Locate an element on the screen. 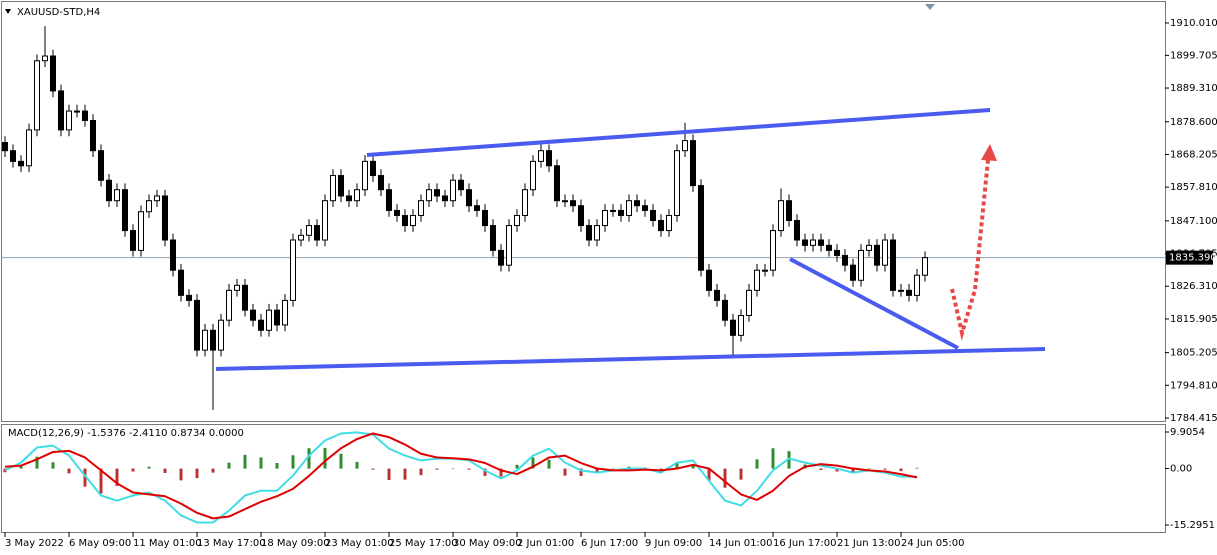 This screenshot has width=1217, height=555. macd-line is located at coordinates (461, 476).